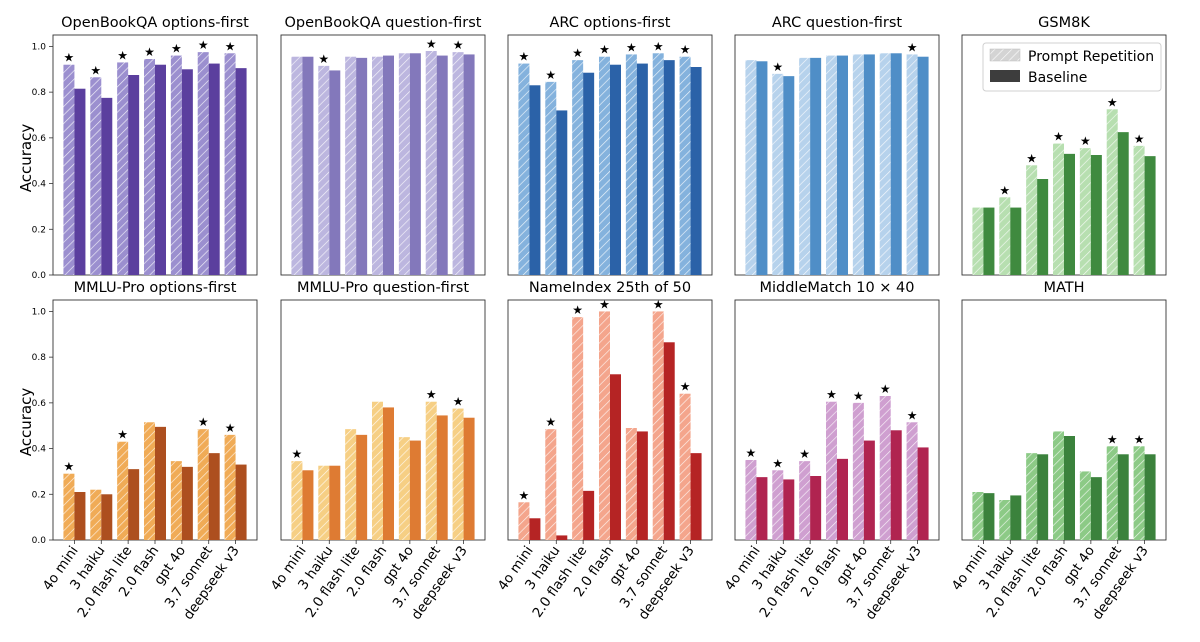  What do you see at coordinates (39, 276) in the screenshot?
I see `y-tick-label: 0.0` at bounding box center [39, 276].